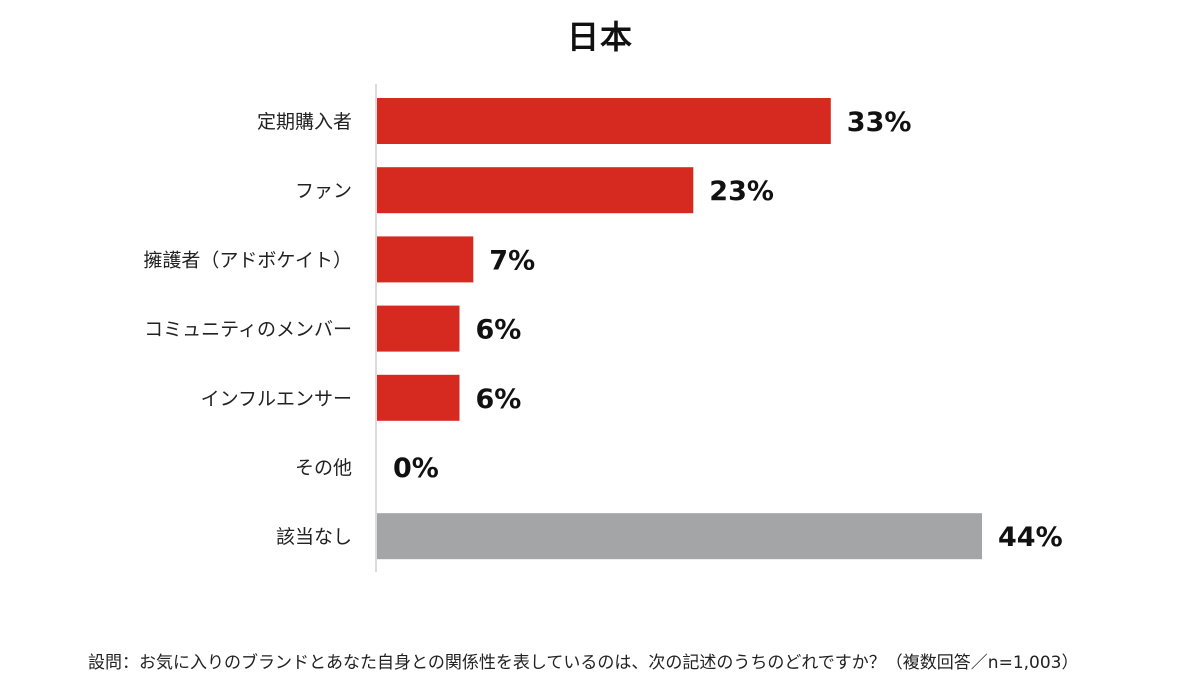  Describe the element at coordinates (879, 122) in the screenshot. I see `value-label: 33%` at that location.